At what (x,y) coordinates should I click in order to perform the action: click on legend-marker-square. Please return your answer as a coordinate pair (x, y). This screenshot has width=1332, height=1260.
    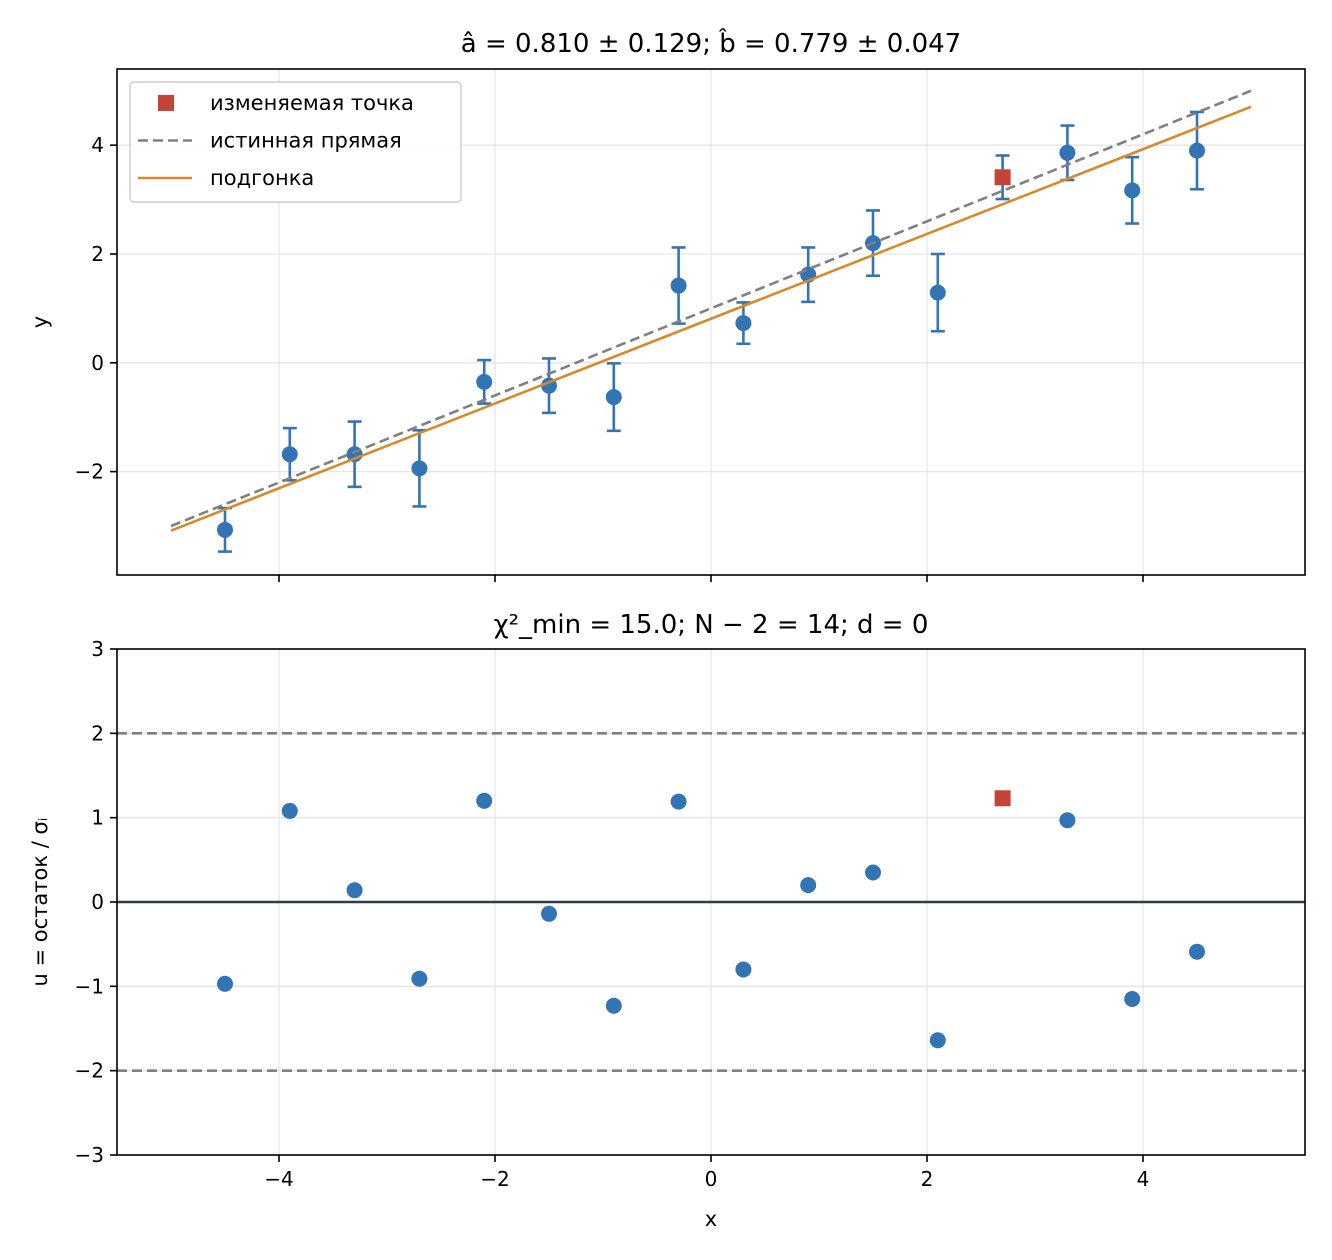
    Looking at the image, I should click on (166, 103).